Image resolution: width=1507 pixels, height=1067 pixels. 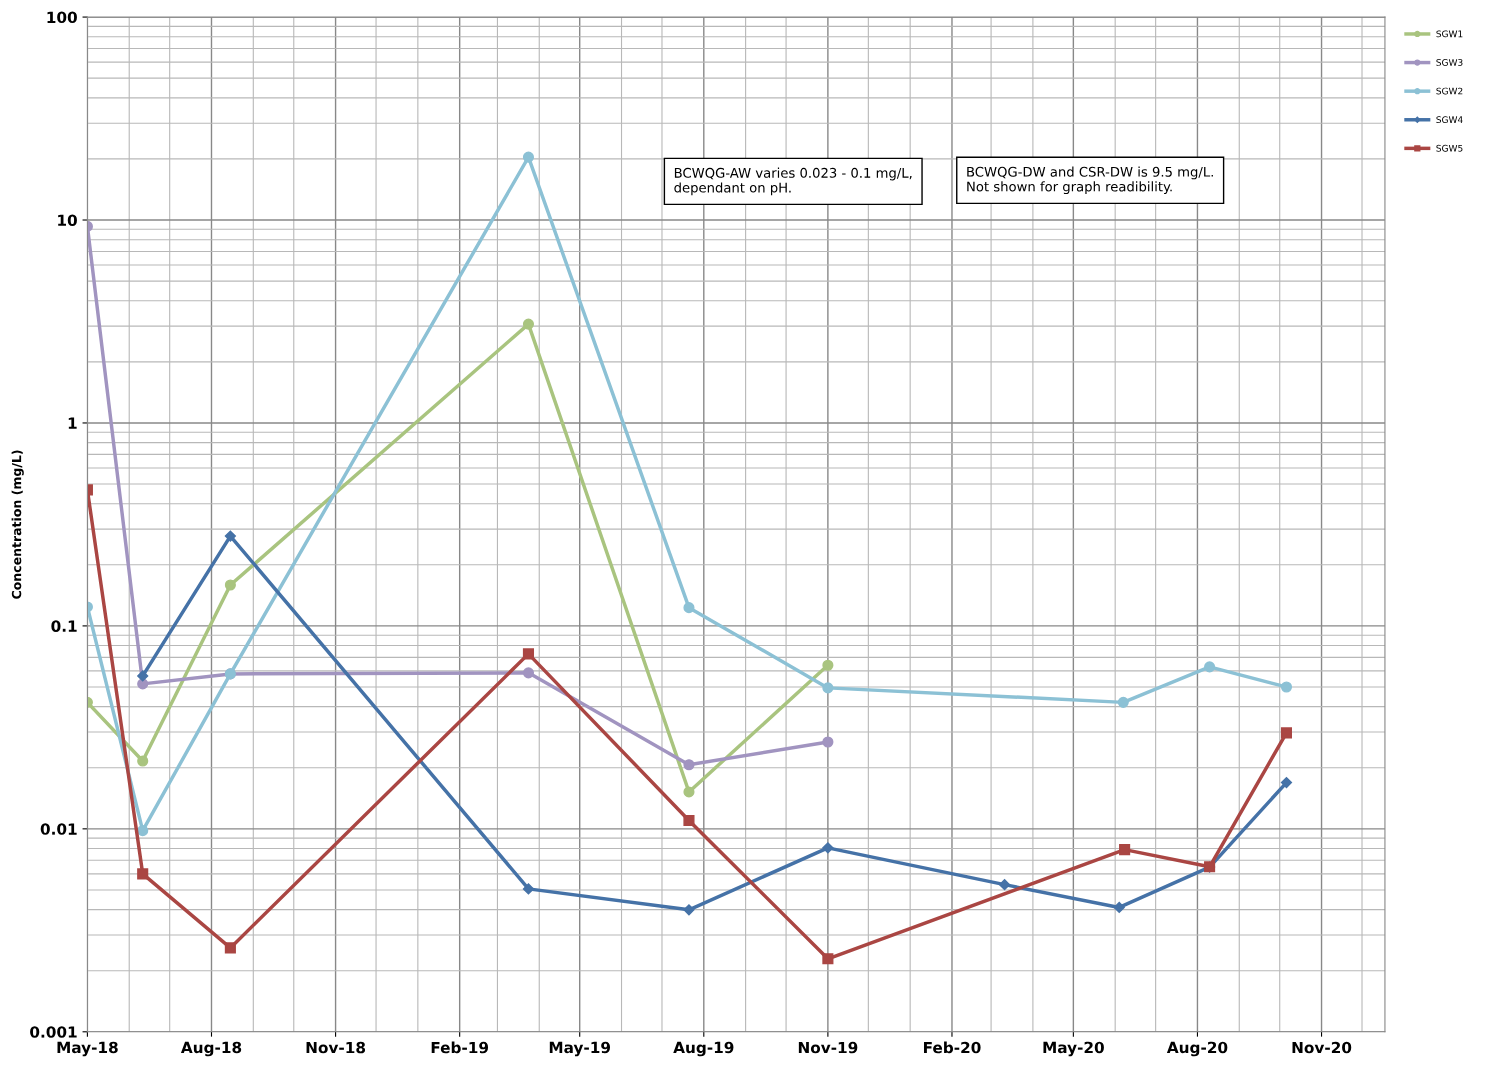 What do you see at coordinates (703, 1049) in the screenshot?
I see `x-tick-label: Aug-19` at bounding box center [703, 1049].